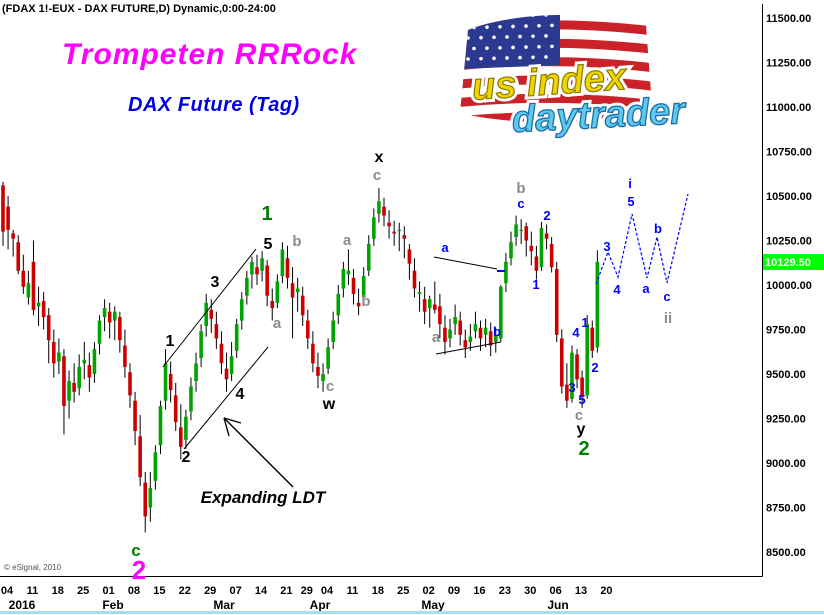 Image resolution: width=824 pixels, height=615 pixels. Describe the element at coordinates (412, 612) in the screenshot. I see `window-bottom-edge` at that location.